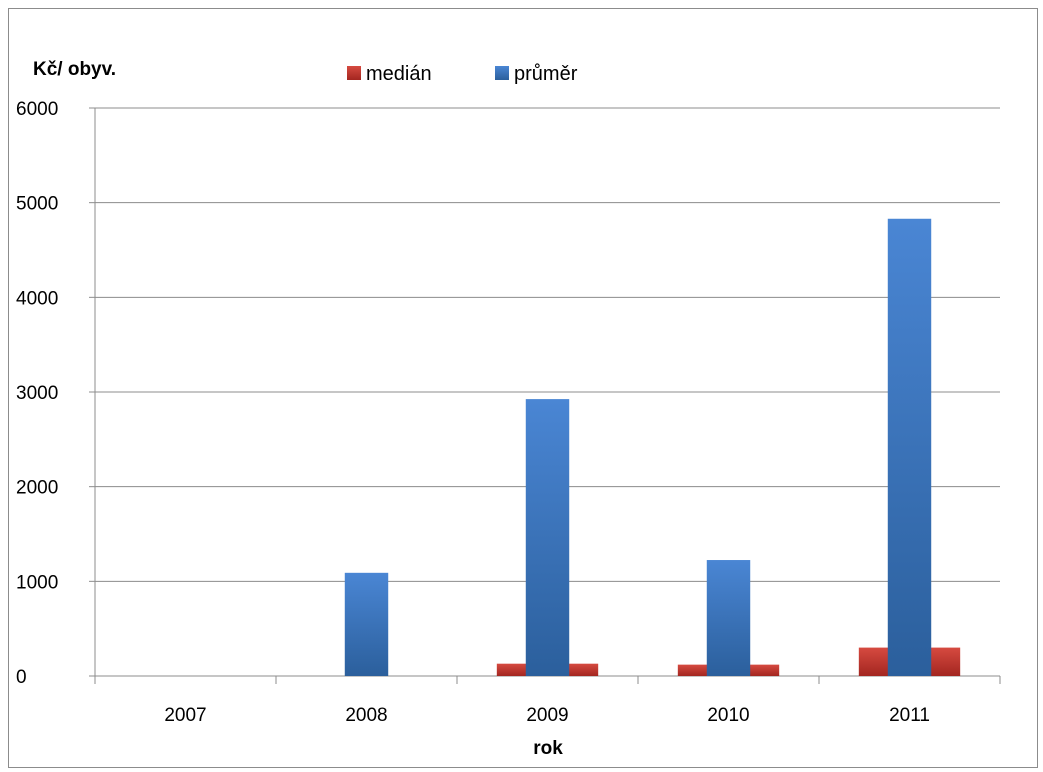 The image size is (1043, 772). I want to click on y-tick-label: 0, so click(21, 677).